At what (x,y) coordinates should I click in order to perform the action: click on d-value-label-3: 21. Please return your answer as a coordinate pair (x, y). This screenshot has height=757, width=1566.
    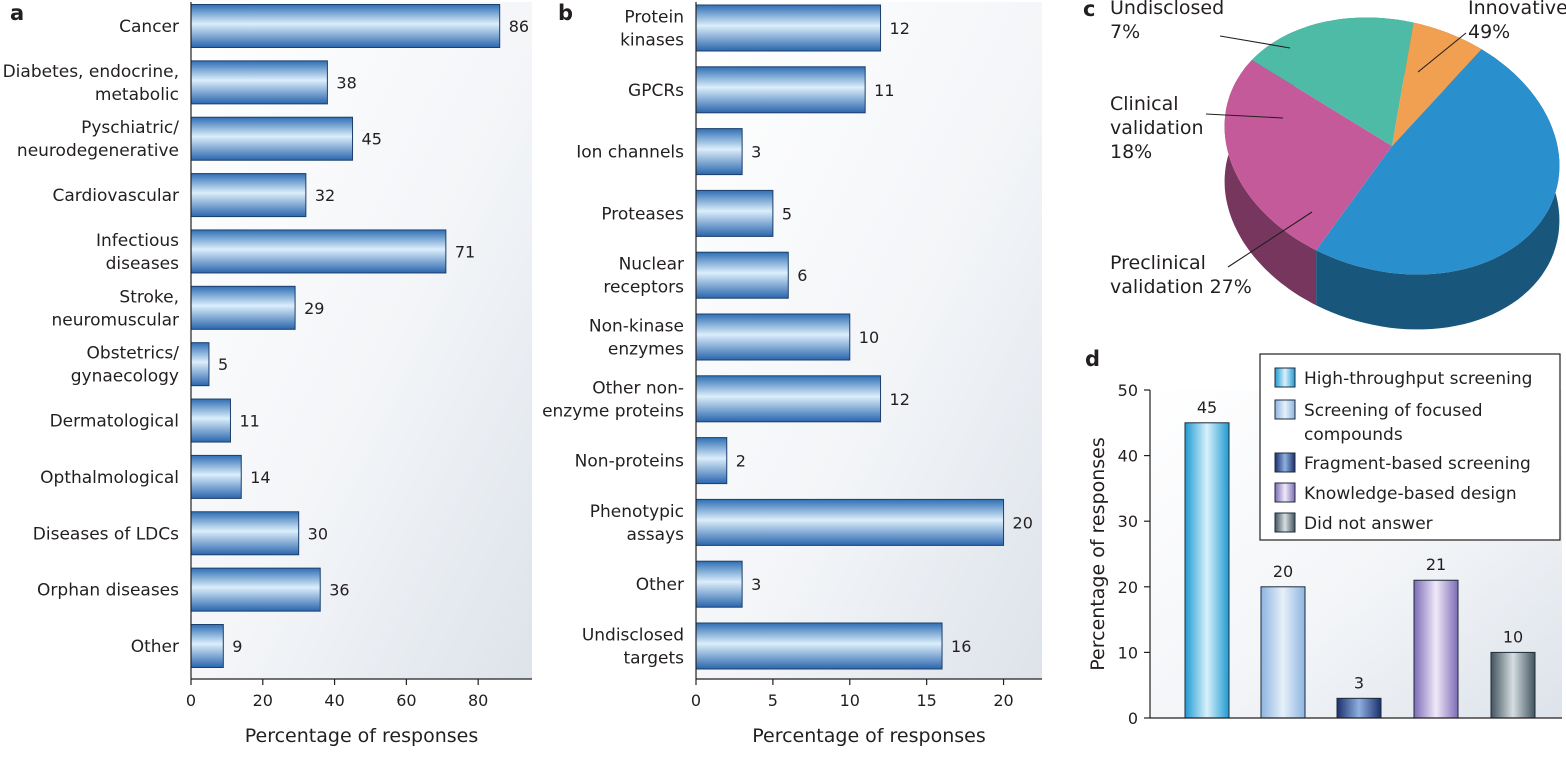
    Looking at the image, I should click on (1436, 564).